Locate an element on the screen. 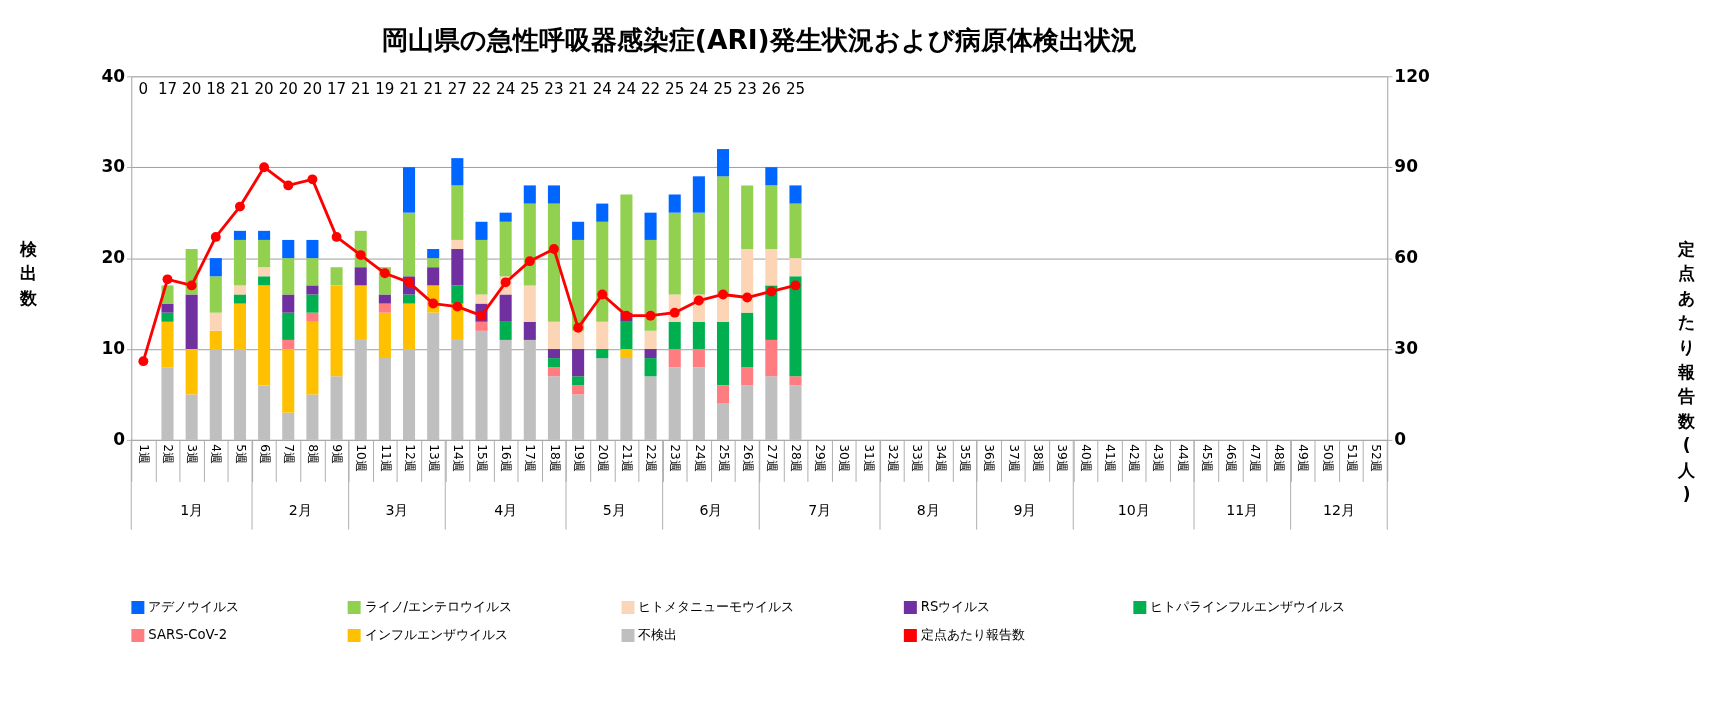 This screenshot has height=718, width=1714. text: 5月 is located at coordinates (614, 510).